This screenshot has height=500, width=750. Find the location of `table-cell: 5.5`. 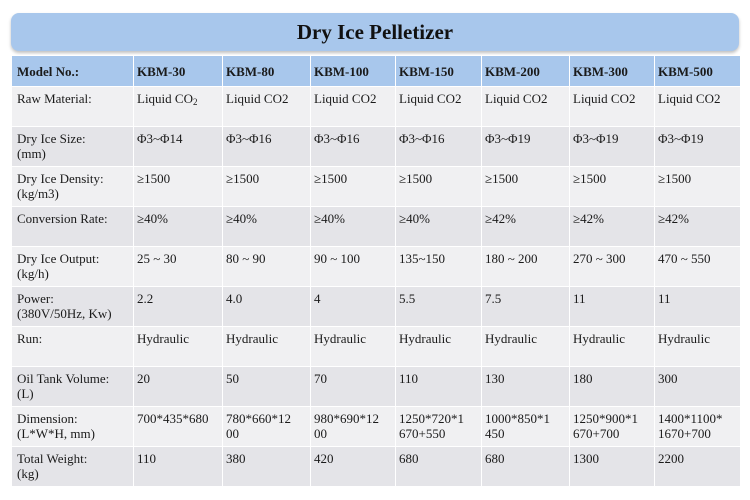

table-cell: 5.5 is located at coordinates (438, 306).